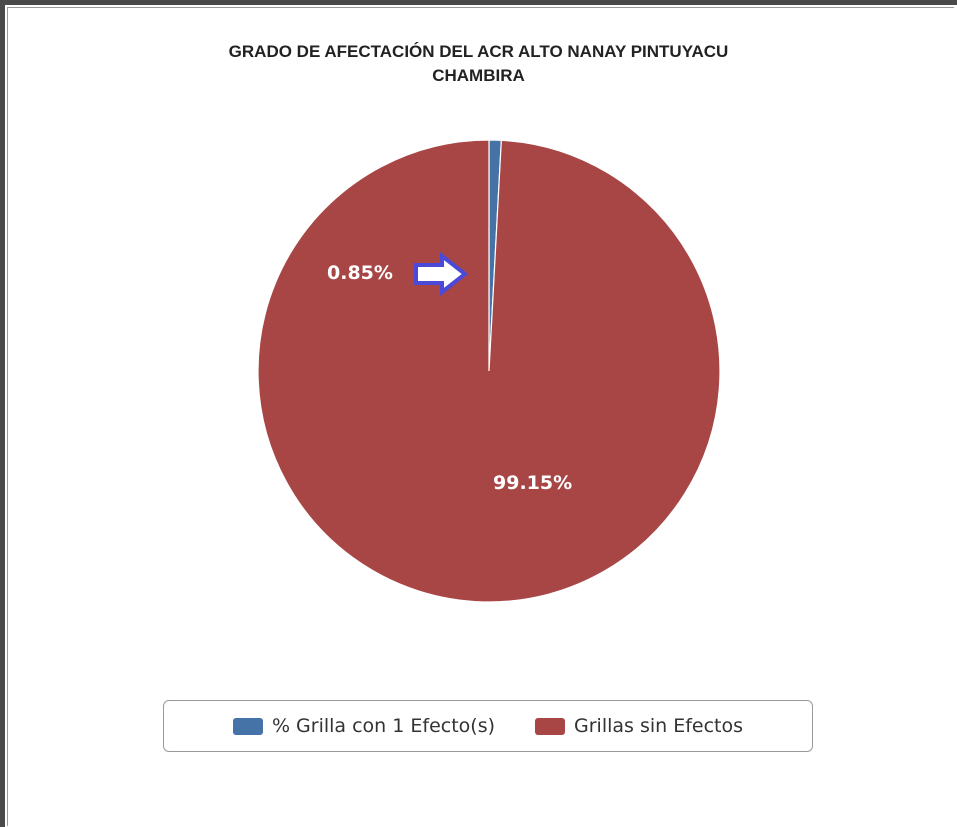 This screenshot has width=957, height=827. I want to click on pie-labels: 0.85% 99.15%, so click(449, 378).